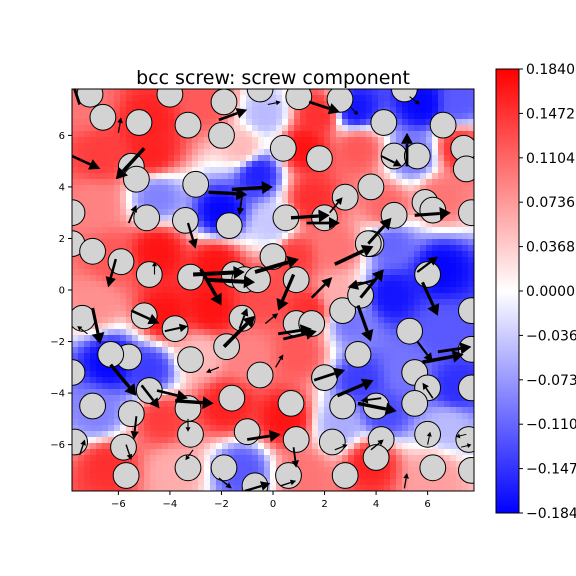  What do you see at coordinates (132, 214) in the screenshot?
I see `displacement-arrow` at bounding box center [132, 214].